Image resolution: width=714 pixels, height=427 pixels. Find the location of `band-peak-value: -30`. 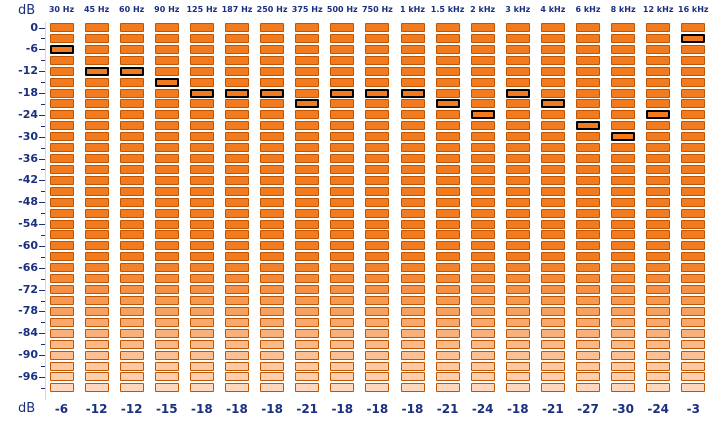

band-peak-value: -30 is located at coordinates (623, 409).